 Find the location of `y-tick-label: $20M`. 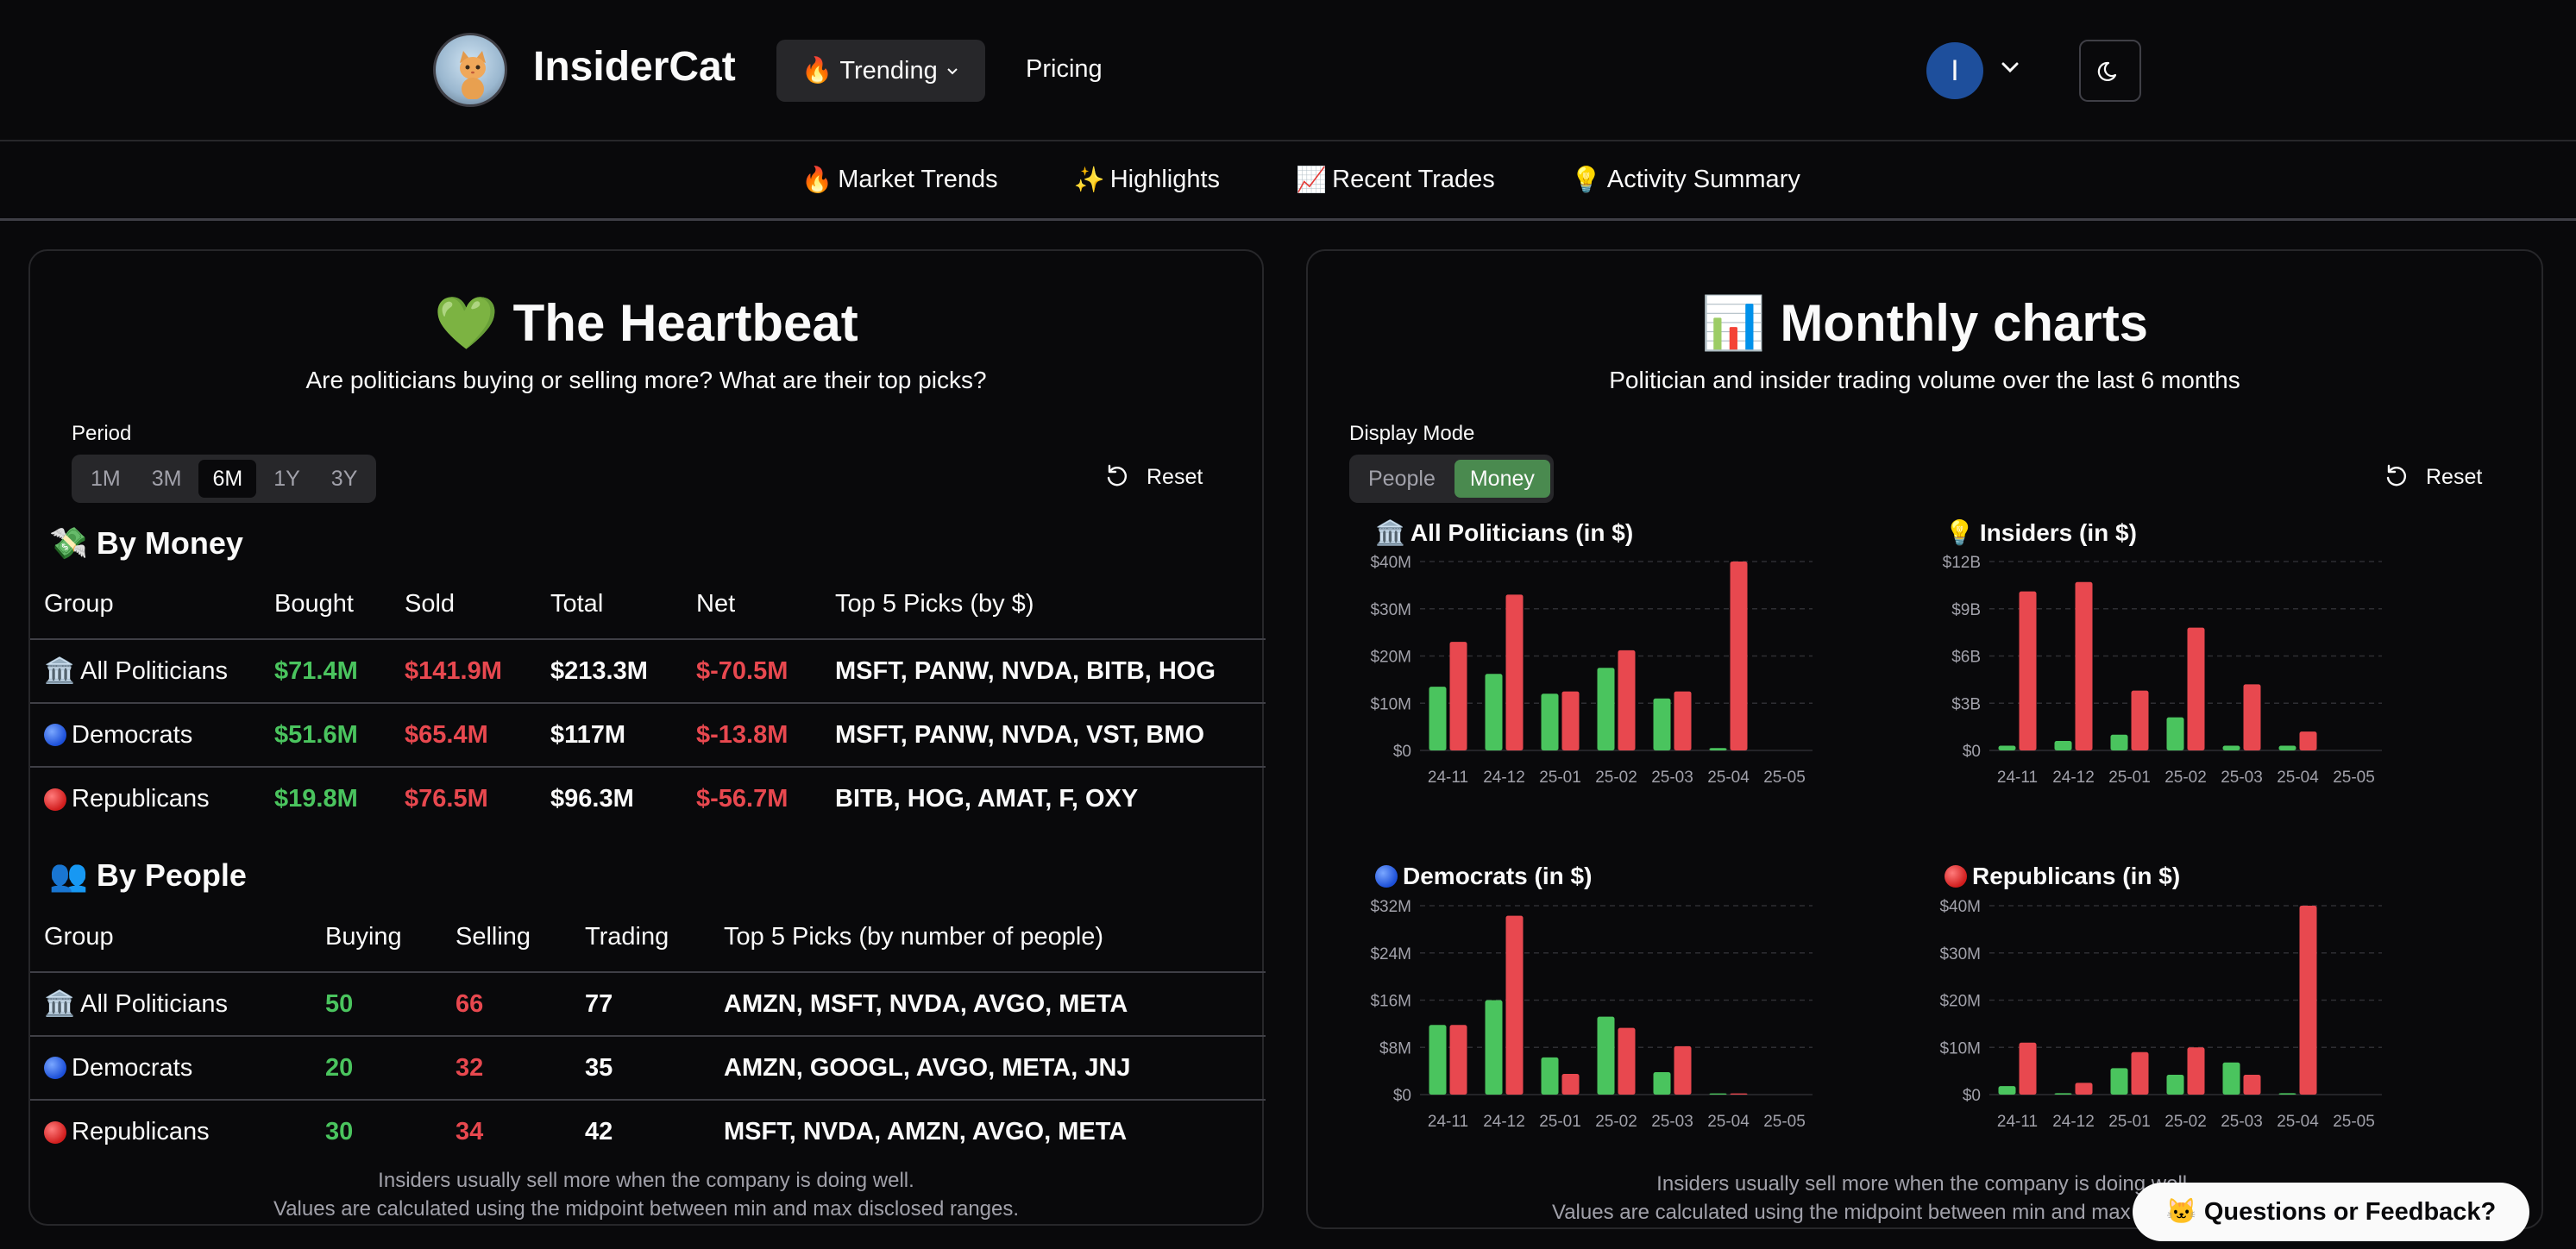

y-tick-label: $20M is located at coordinates (1960, 1002).